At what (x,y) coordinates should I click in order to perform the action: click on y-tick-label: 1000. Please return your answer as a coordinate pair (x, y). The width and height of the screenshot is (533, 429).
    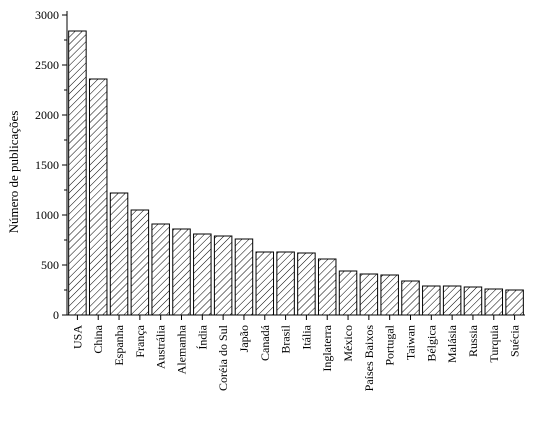
    Looking at the image, I should click on (47, 215).